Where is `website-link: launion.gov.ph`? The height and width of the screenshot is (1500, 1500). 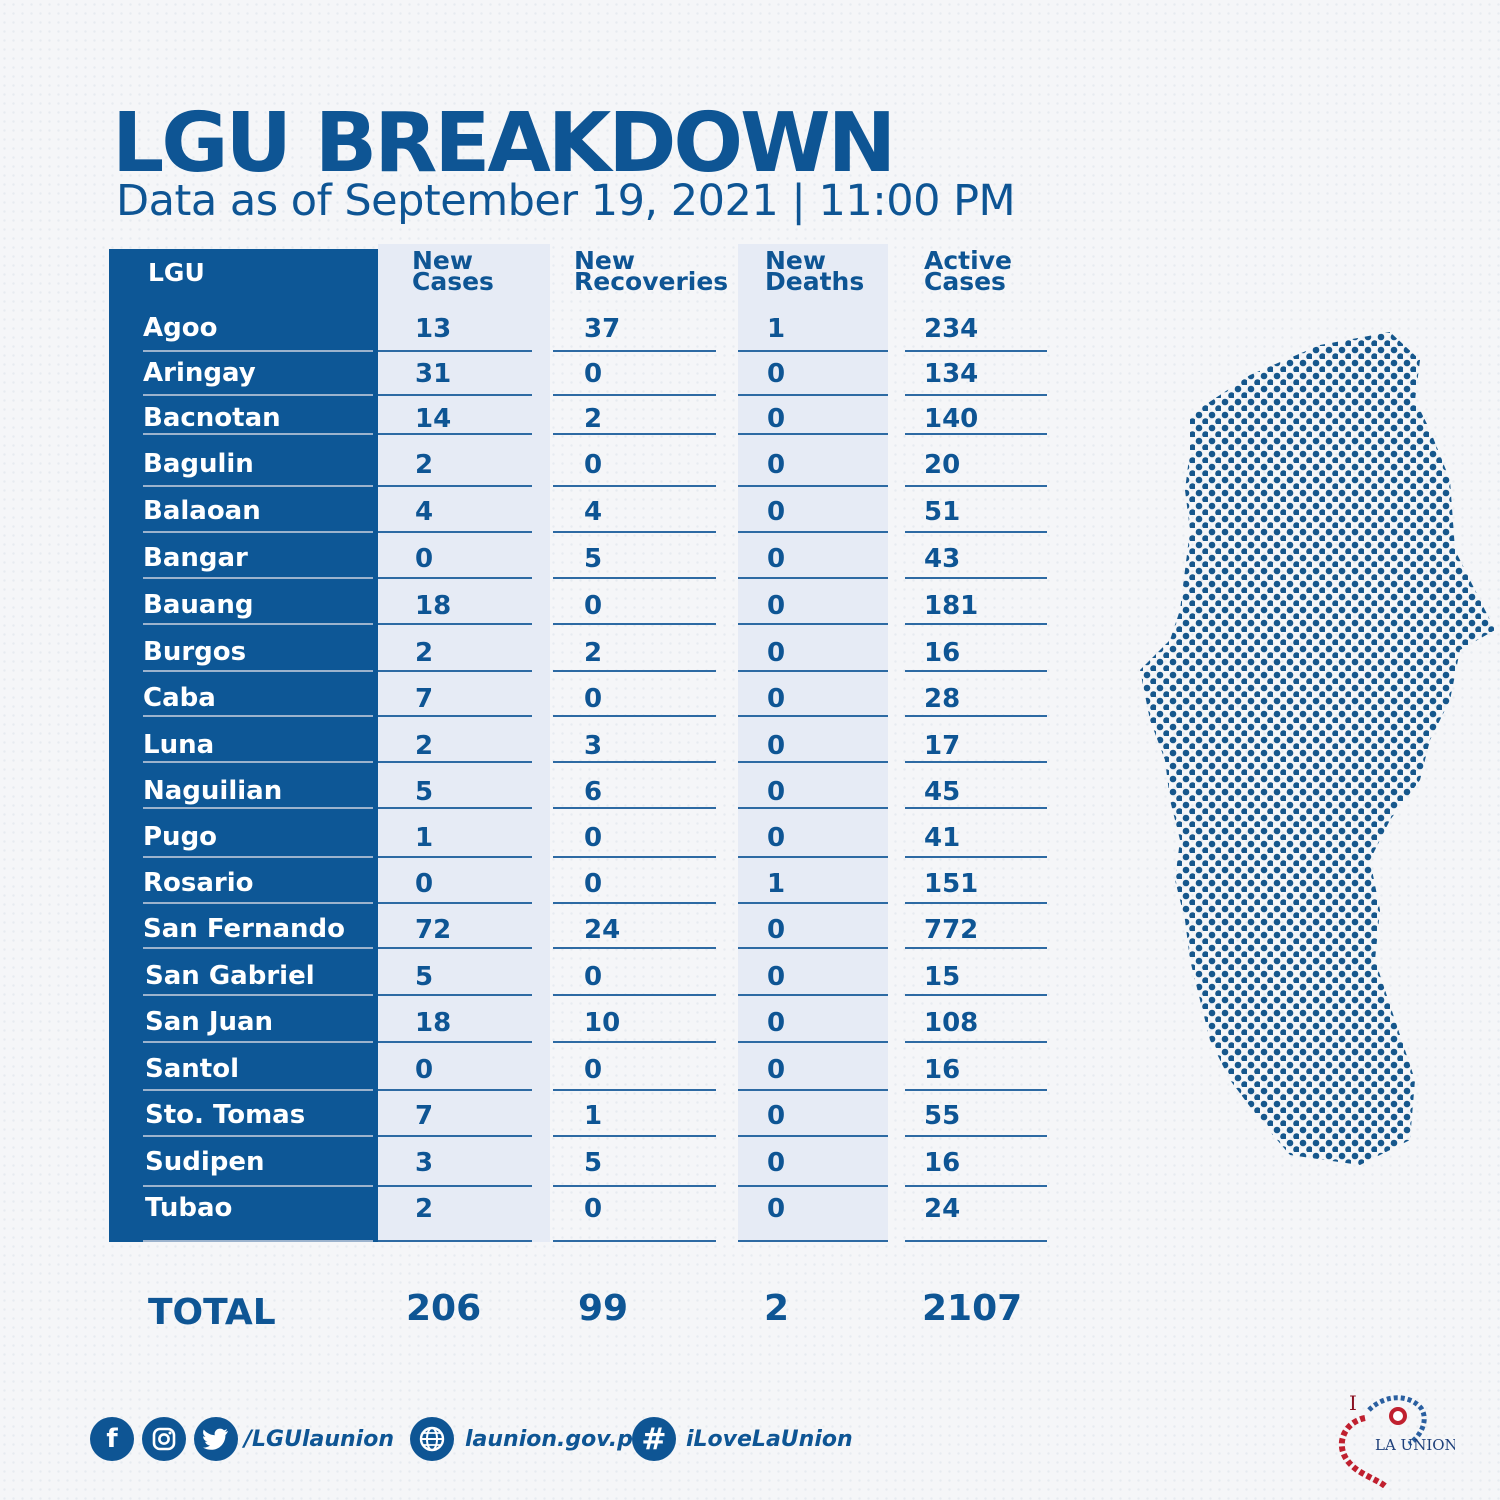
website-link: launion.gov.ph is located at coordinates (557, 1439).